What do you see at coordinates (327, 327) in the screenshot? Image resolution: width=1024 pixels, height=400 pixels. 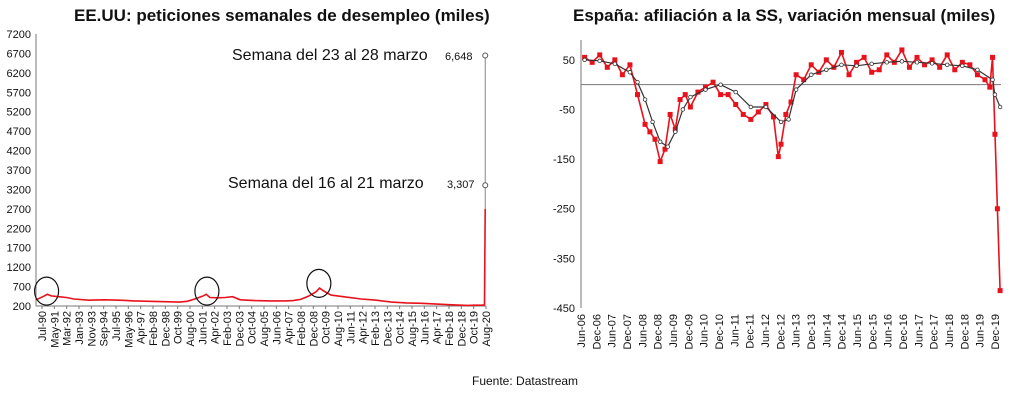 I see `us-x-tick-label: Oct-09` at bounding box center [327, 327].